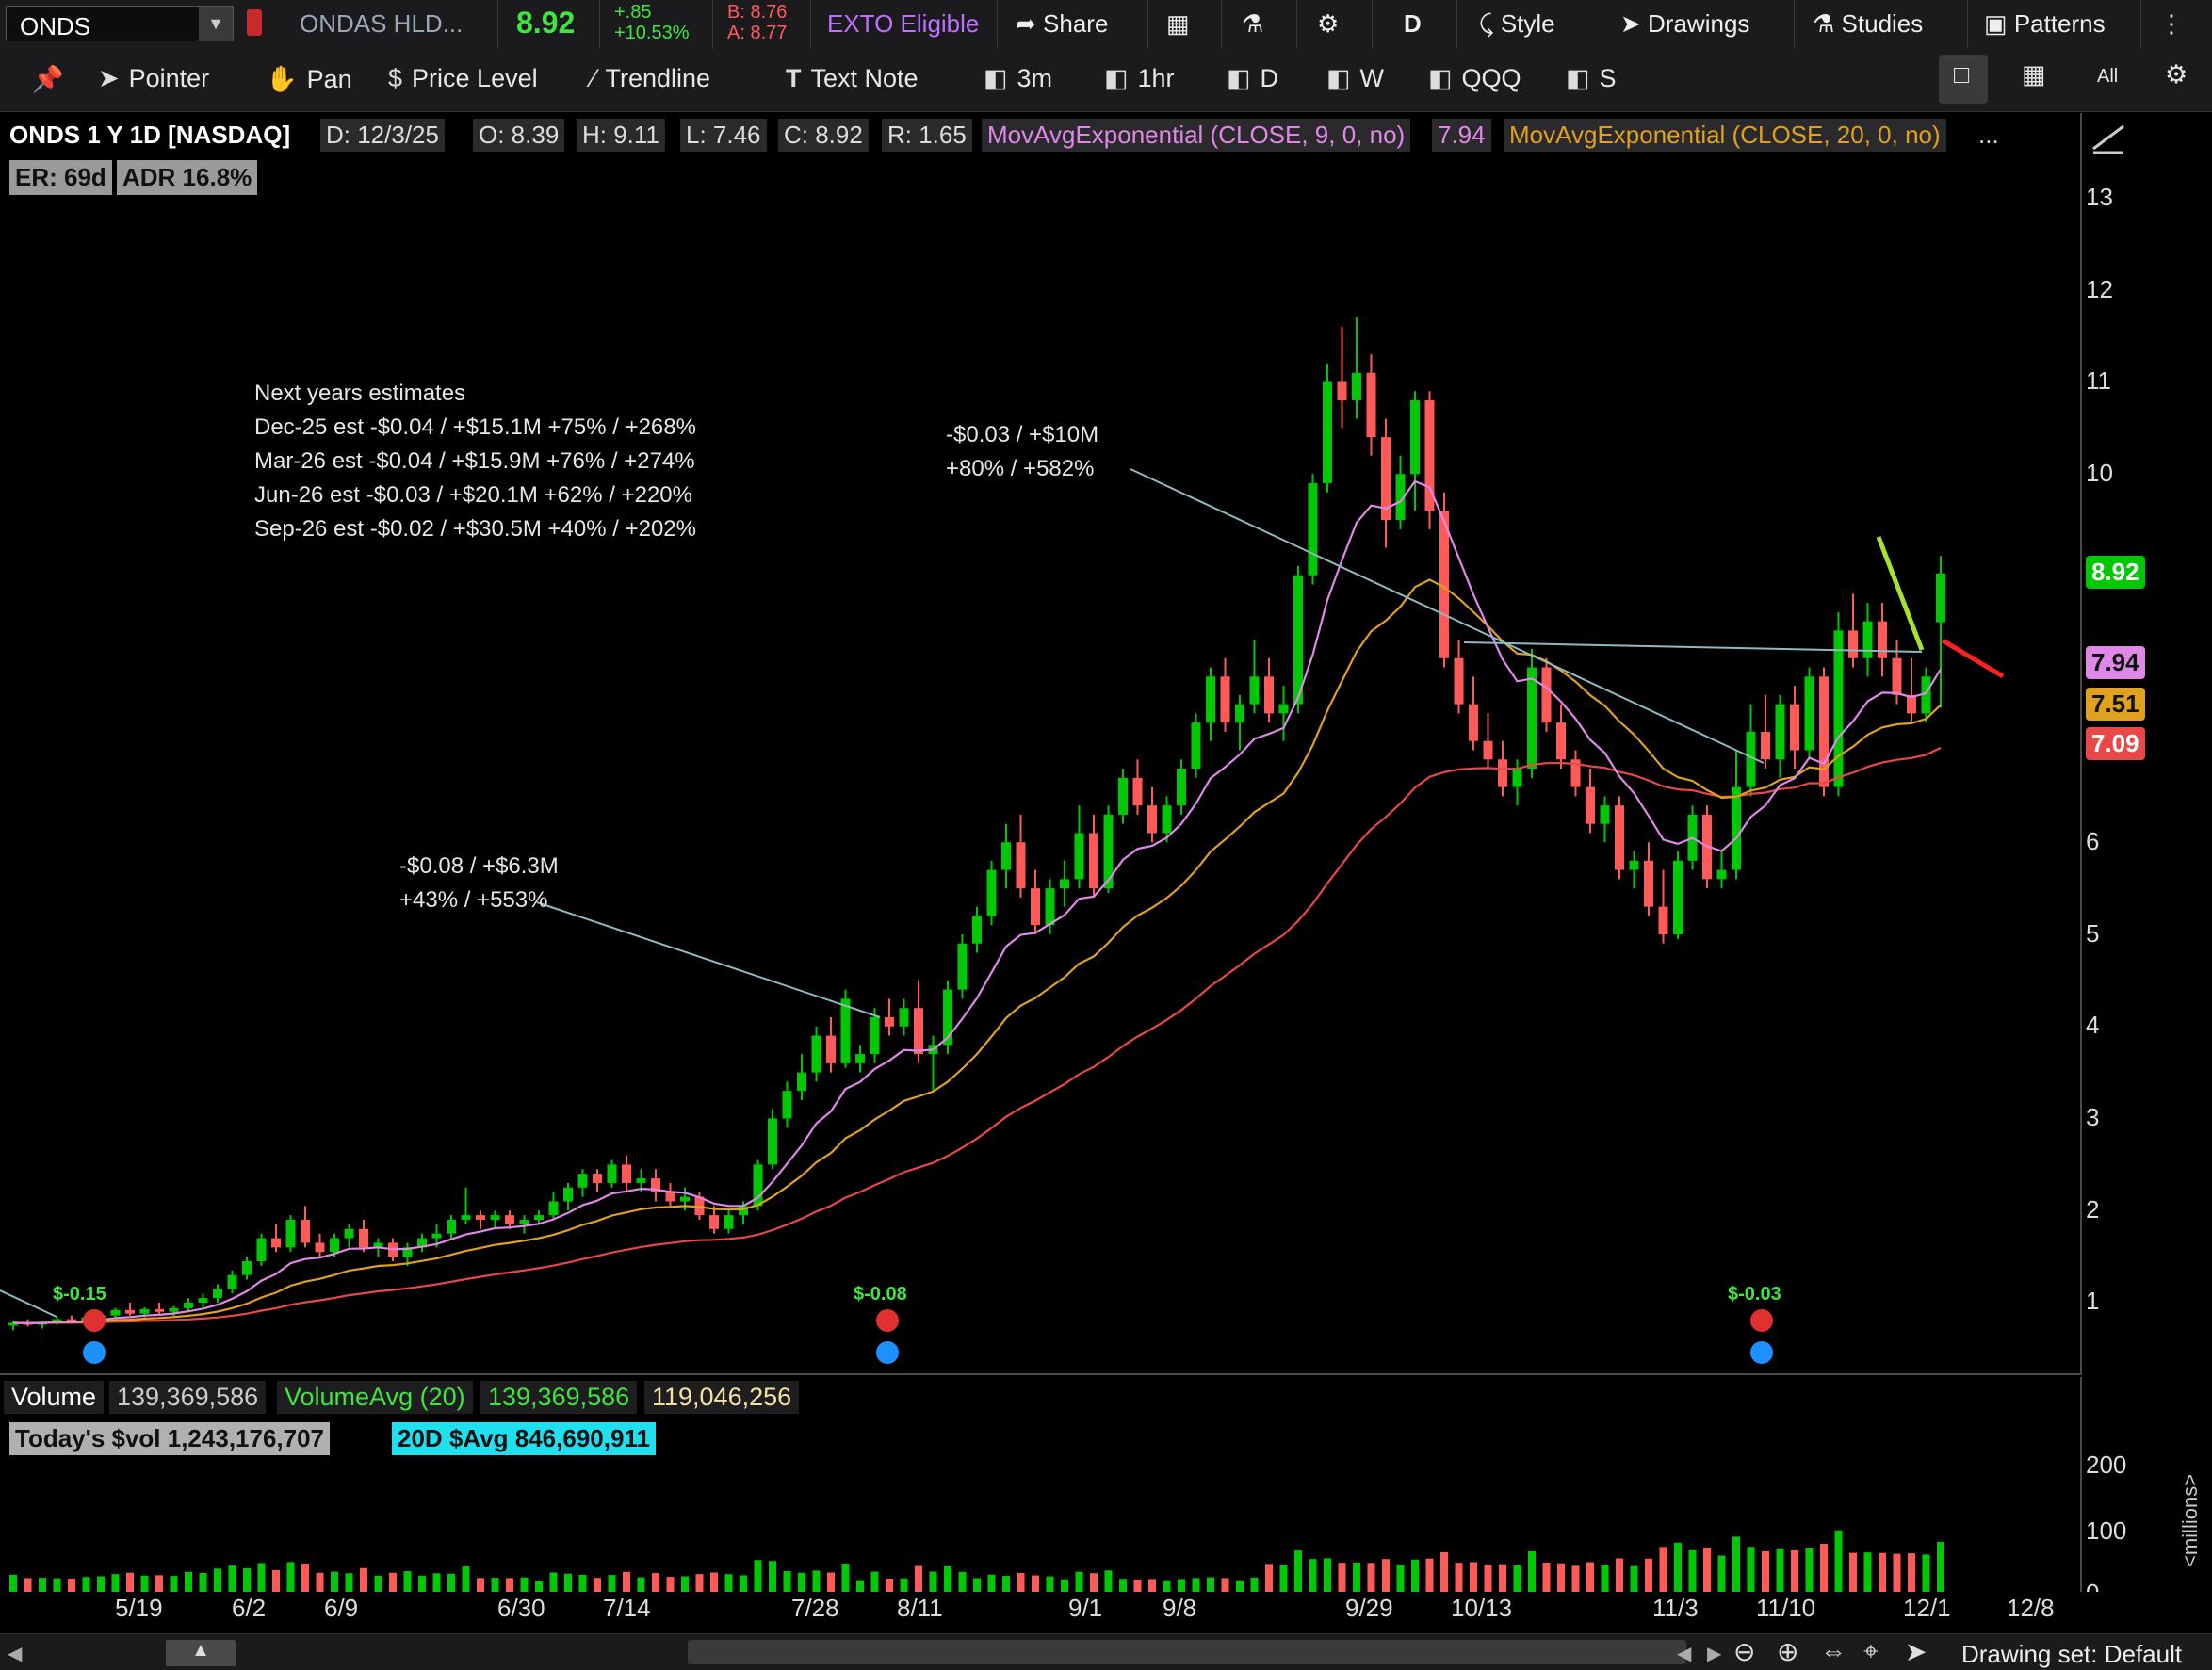 This screenshot has width=2212, height=1670. Describe the element at coordinates (1474, 78) in the screenshot. I see `timeframe-qqq: ◧ QQQ` at that location.